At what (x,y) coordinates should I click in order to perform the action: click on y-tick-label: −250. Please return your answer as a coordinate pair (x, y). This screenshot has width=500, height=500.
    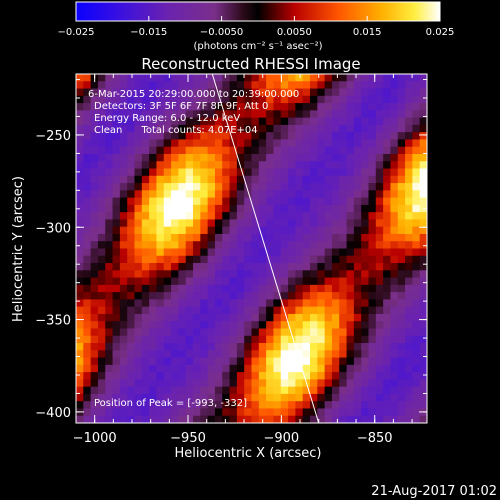
    Looking at the image, I should click on (53, 136).